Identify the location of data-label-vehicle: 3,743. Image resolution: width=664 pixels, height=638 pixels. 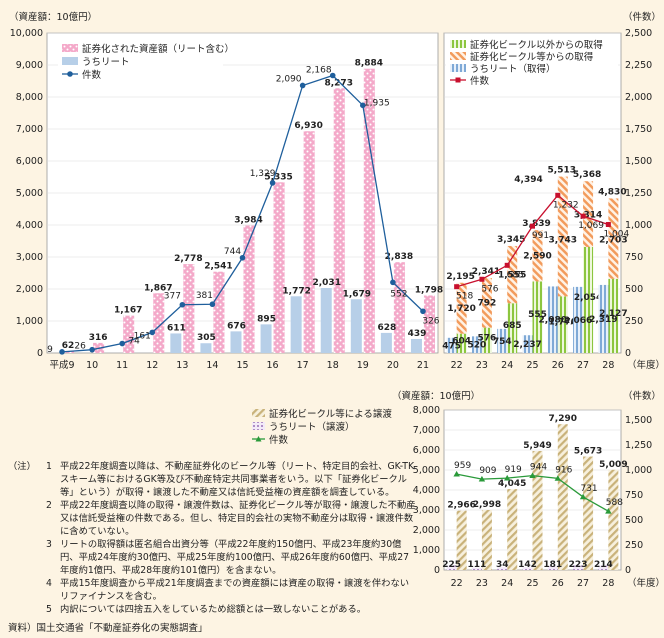
(563, 240).